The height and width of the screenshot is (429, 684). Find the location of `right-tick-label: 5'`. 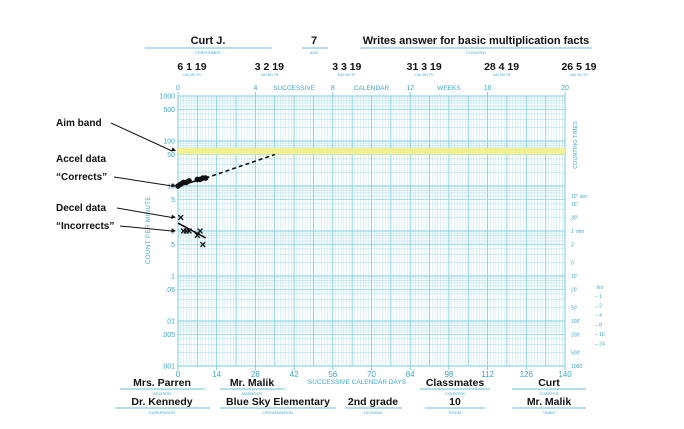

right-tick-label: 5' is located at coordinates (573, 263).